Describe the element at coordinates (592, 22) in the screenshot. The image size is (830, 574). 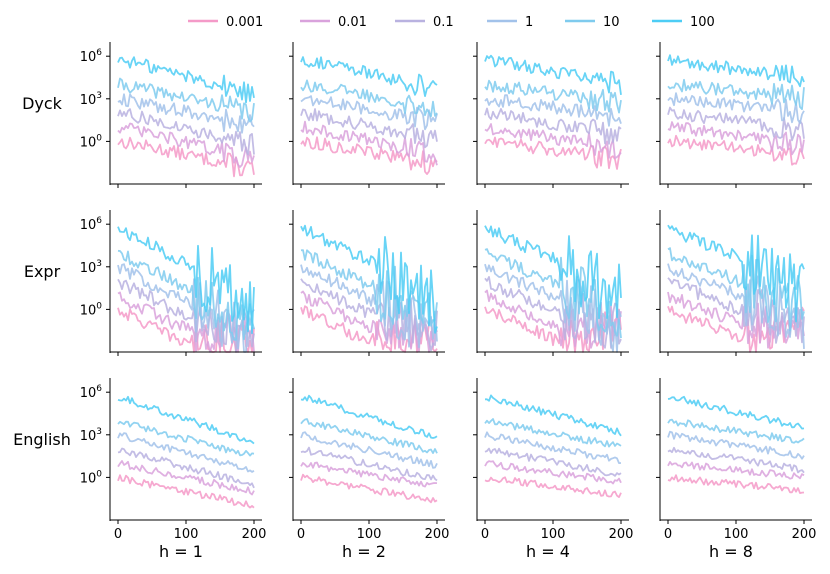
I see `legend-item: 10` at that location.